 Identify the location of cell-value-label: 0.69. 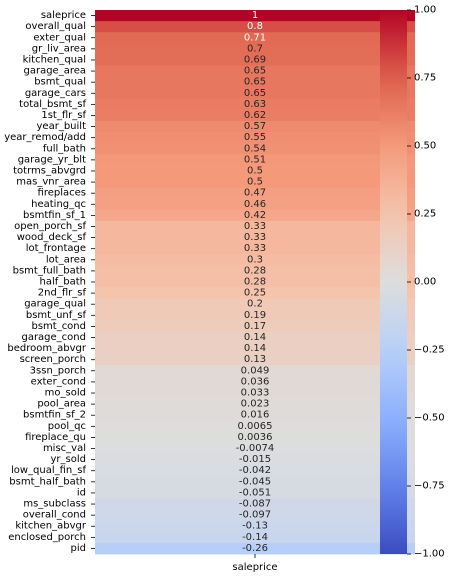
(255, 59).